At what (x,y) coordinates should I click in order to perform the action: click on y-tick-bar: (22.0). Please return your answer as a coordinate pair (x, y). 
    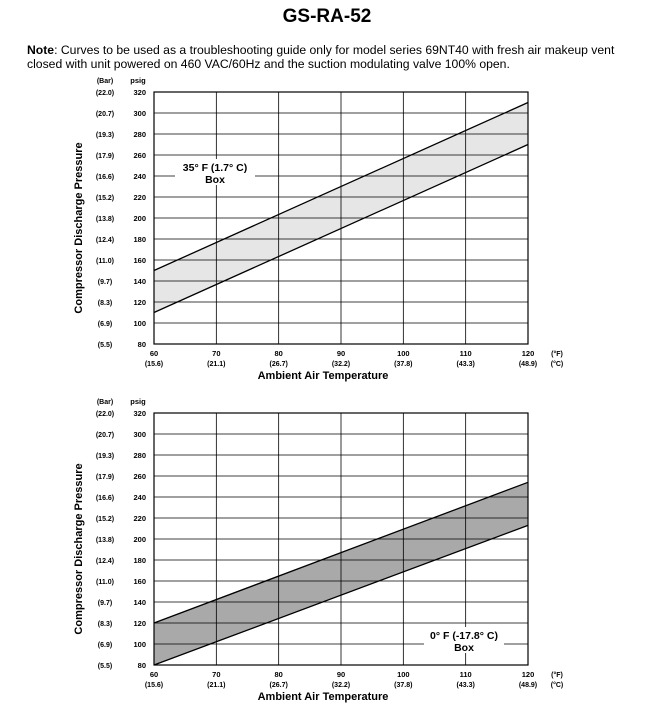
    Looking at the image, I should click on (105, 414).